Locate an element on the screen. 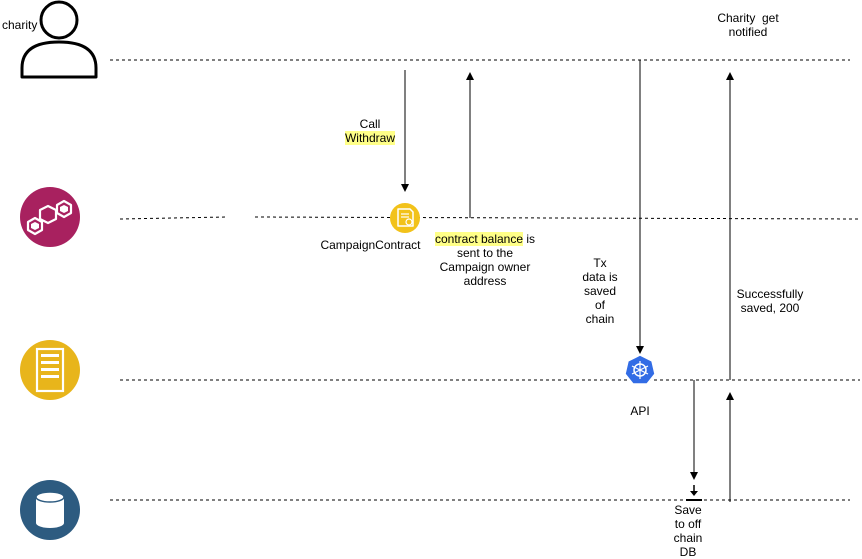  call-label-line1: Call is located at coordinates (370, 124).